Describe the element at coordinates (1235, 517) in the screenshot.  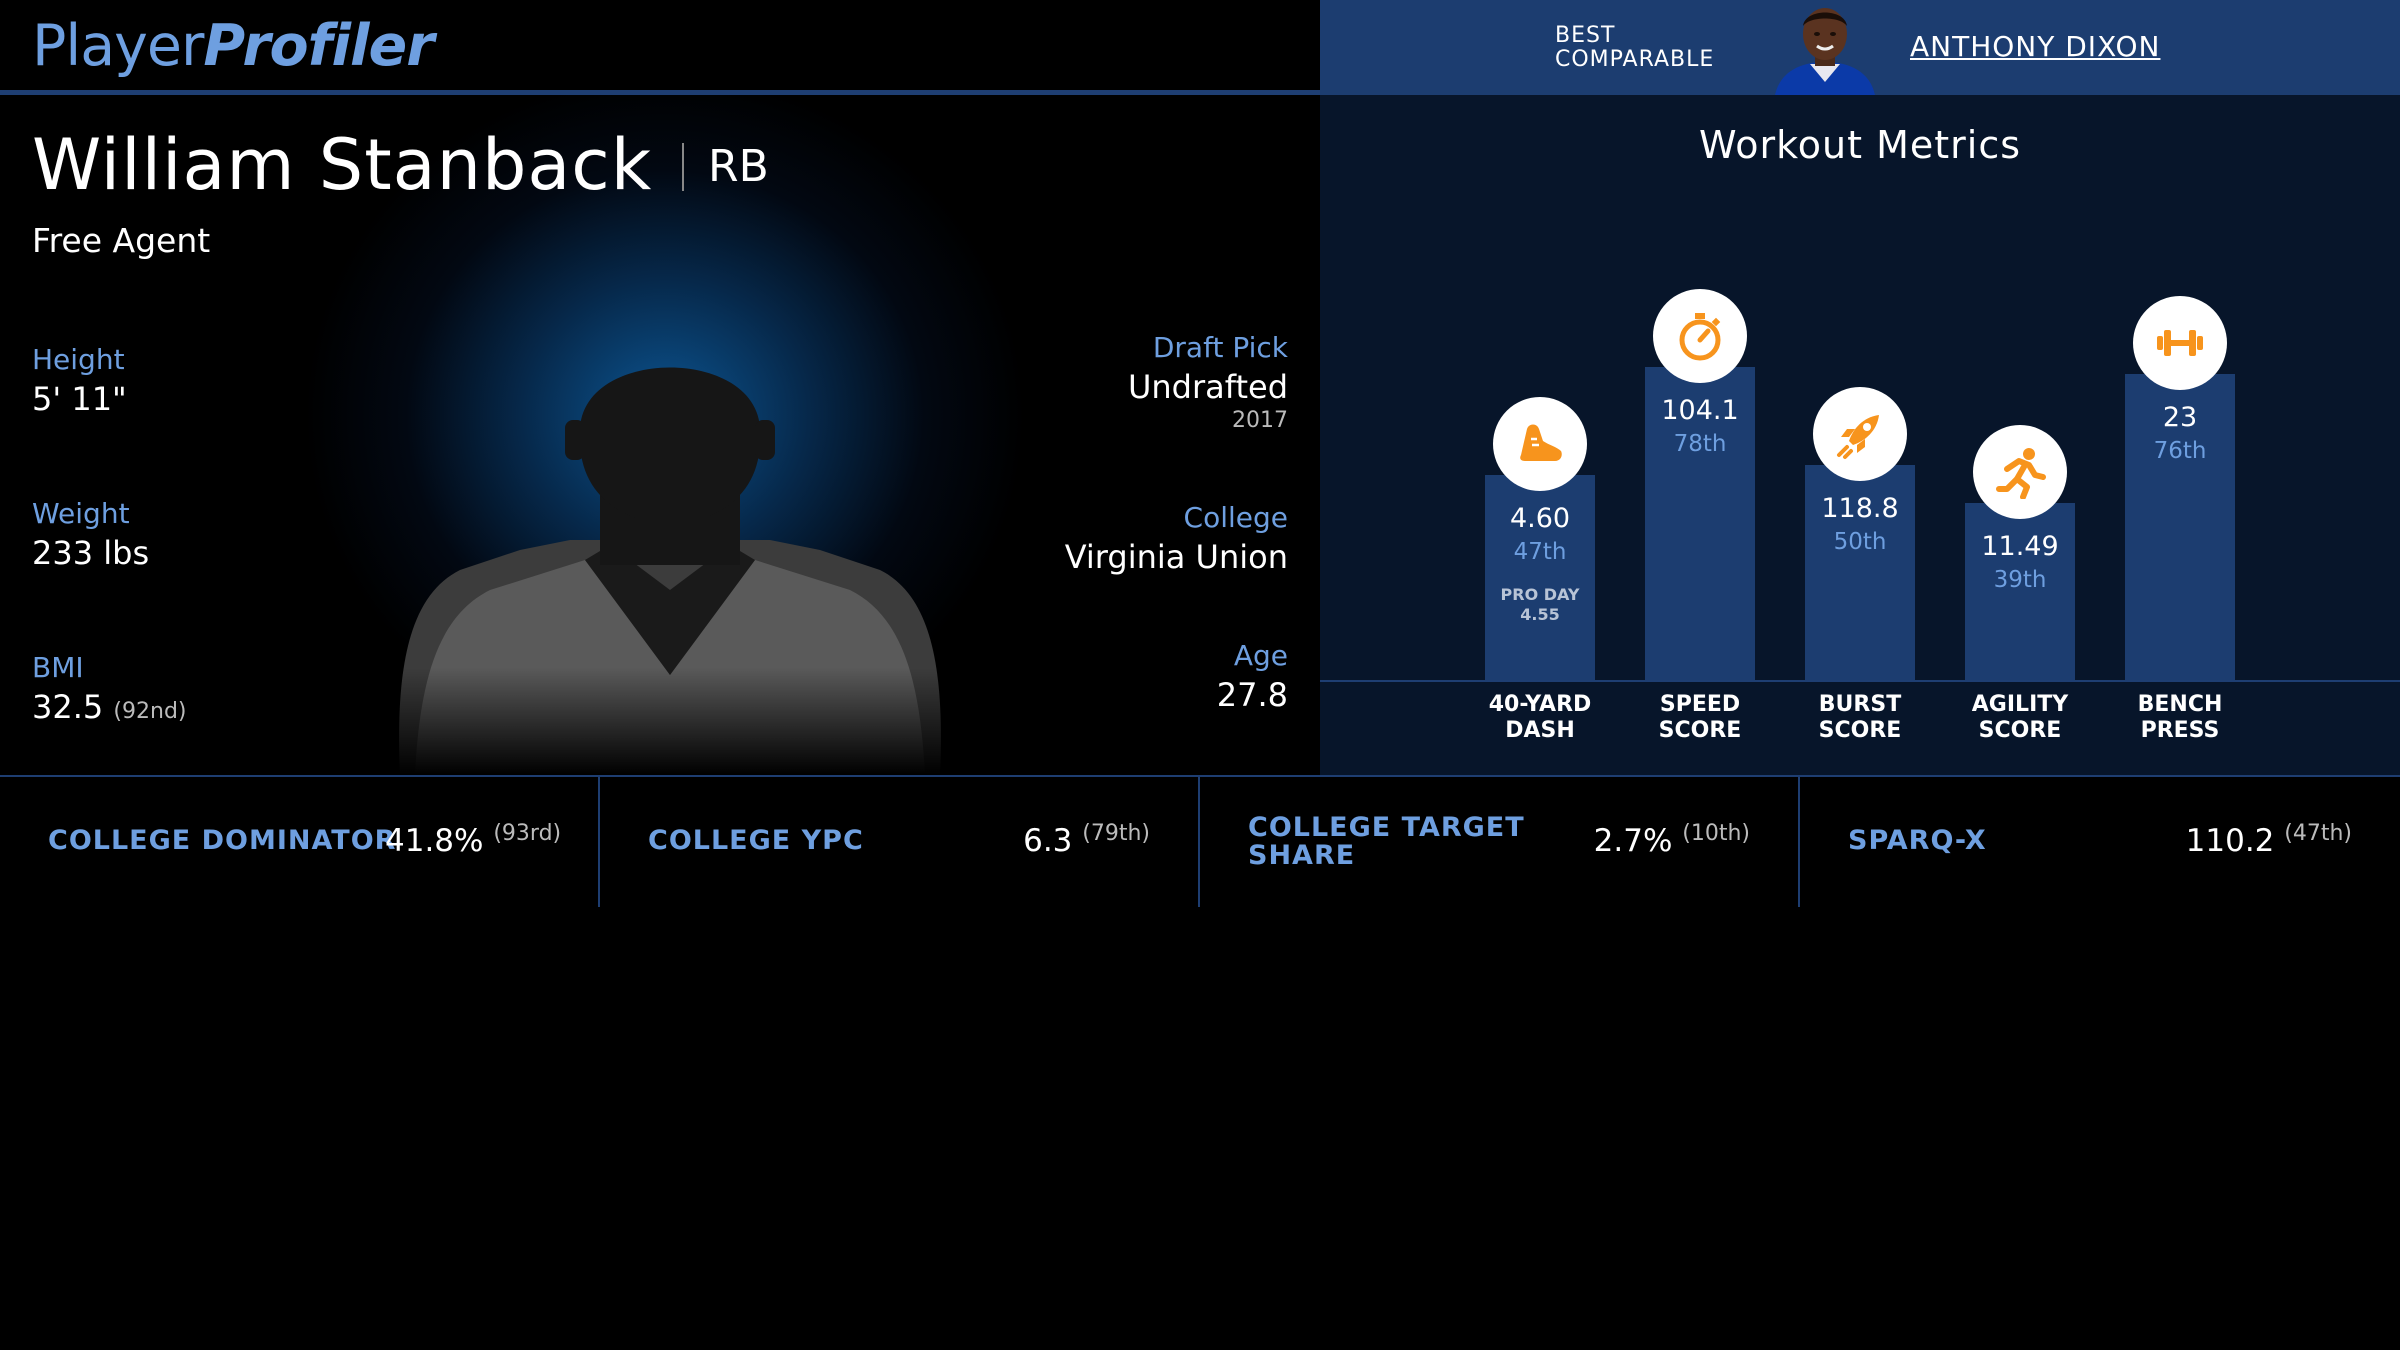
I see `college-label: College` at that location.